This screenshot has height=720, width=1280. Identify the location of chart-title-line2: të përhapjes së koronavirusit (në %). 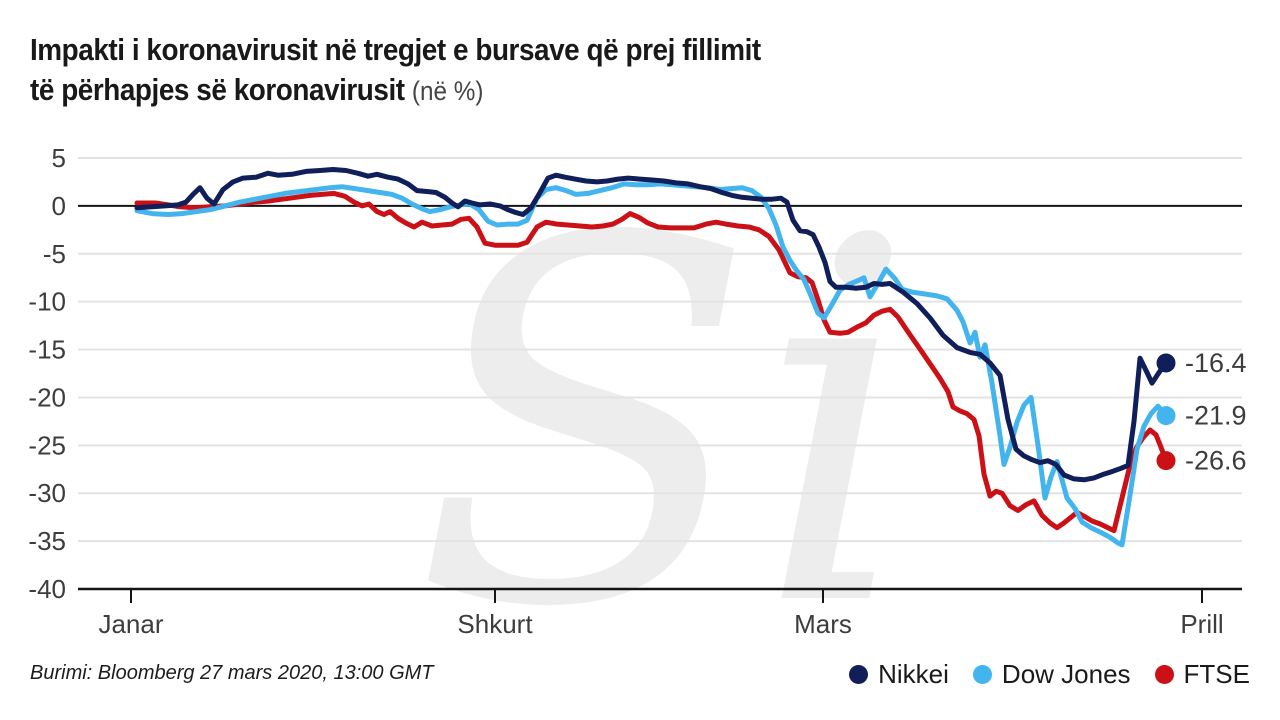
(395, 90).